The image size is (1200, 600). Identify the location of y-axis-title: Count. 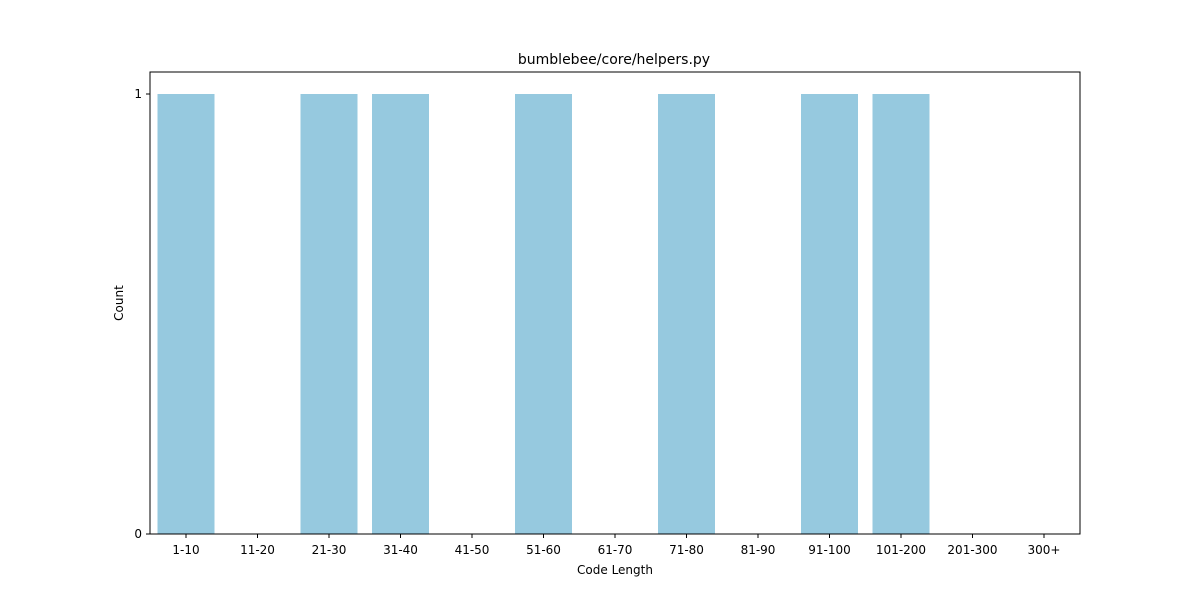
(119, 303).